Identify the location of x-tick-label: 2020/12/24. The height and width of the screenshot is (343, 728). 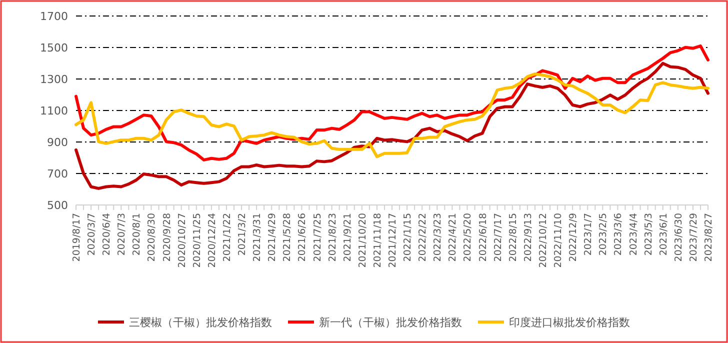
(212, 240).